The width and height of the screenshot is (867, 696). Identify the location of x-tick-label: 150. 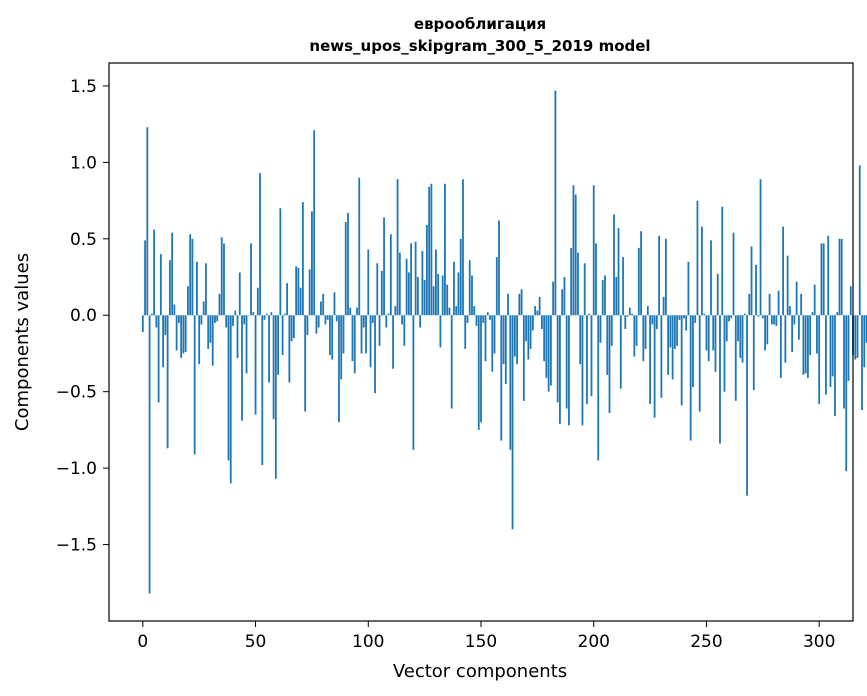
(481, 642).